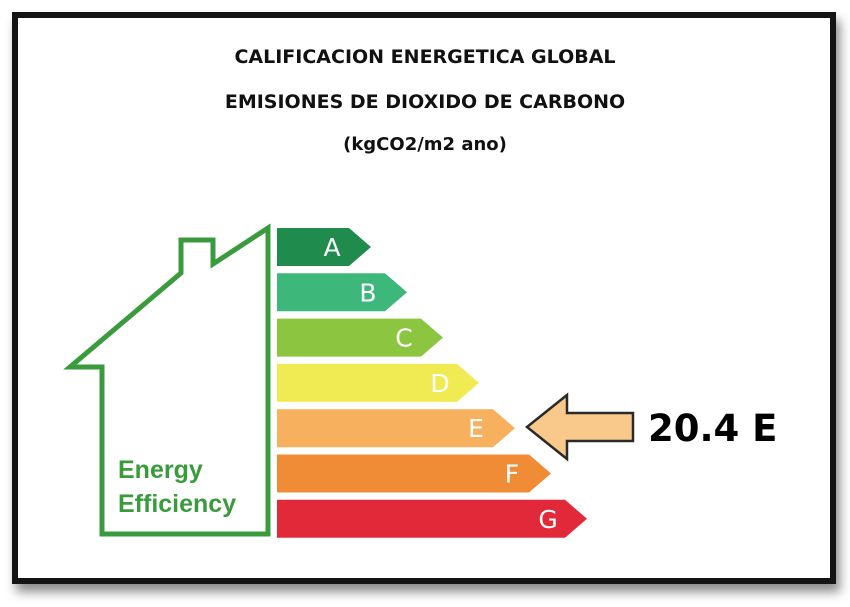  Describe the element at coordinates (414, 473) in the screenshot. I see `band-f` at that location.